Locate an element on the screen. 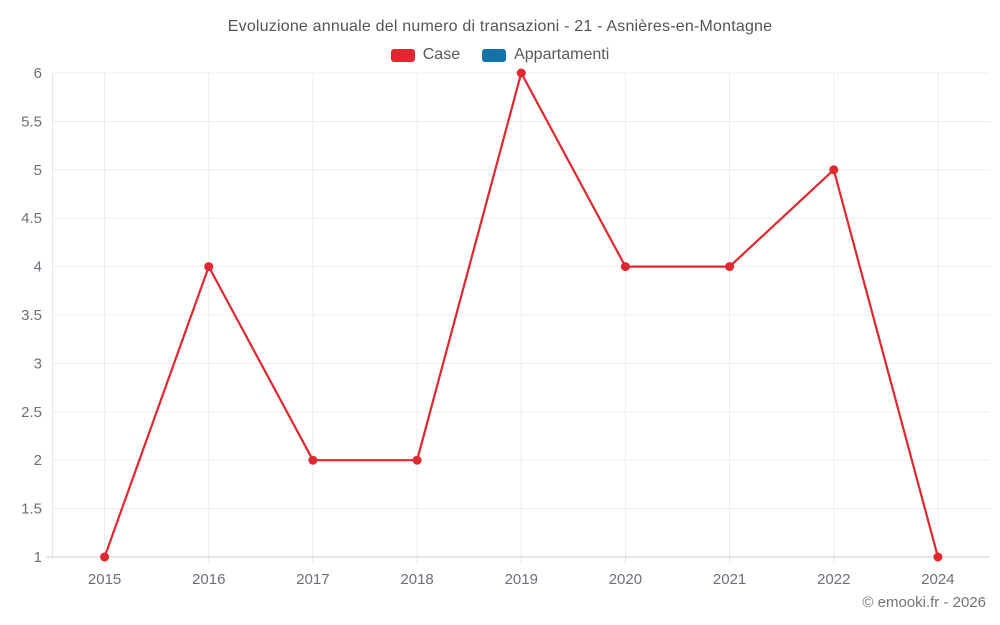  data-point-case-2021 is located at coordinates (730, 267).